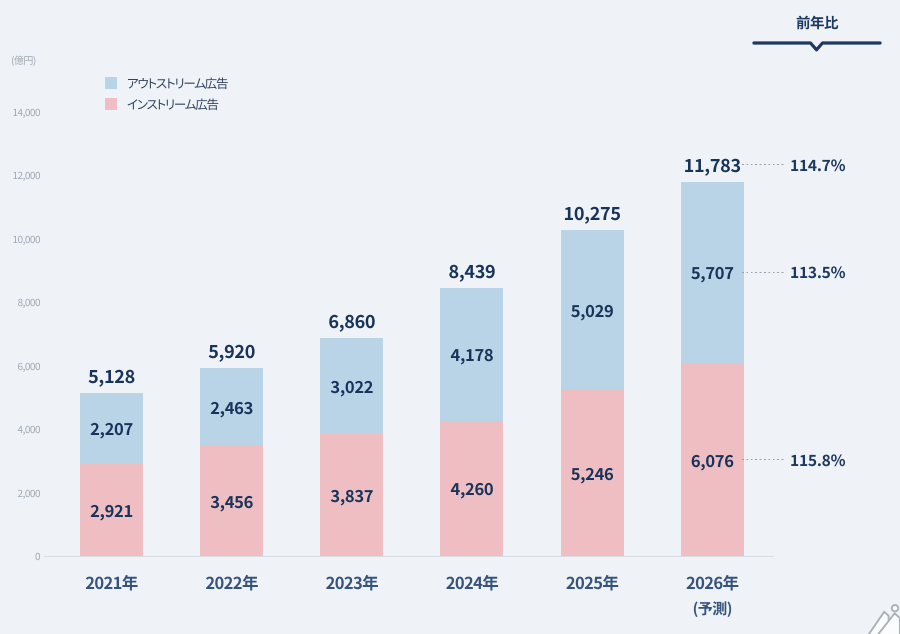 This screenshot has height=634, width=900. I want to click on bar-value-label-instream: 2,921, so click(111, 509).